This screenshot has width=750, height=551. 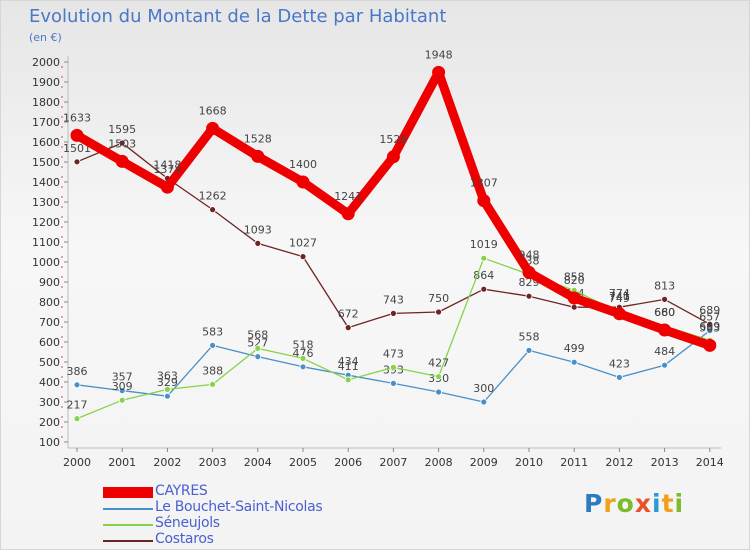 I want to click on x-tick-label: 2004, so click(x=258, y=462).